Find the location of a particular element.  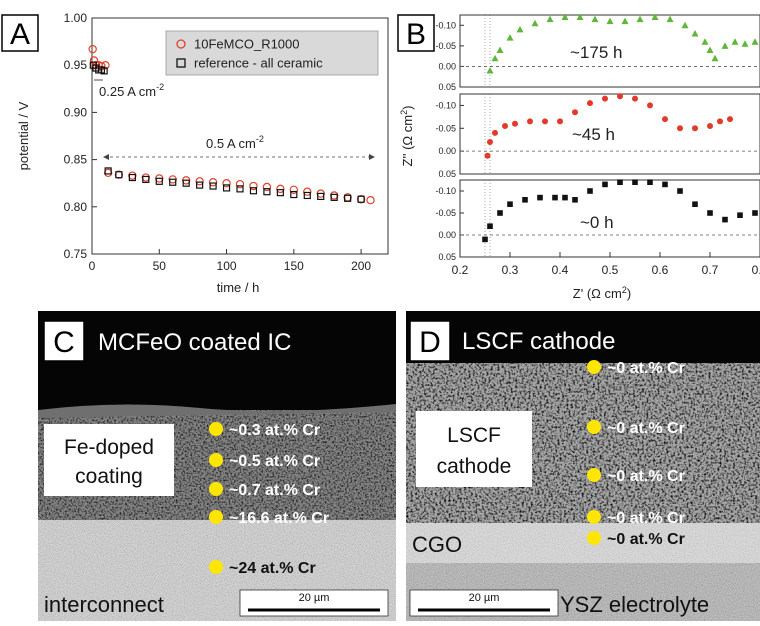

b-x-tick-label: 0.5 is located at coordinates (610, 270).